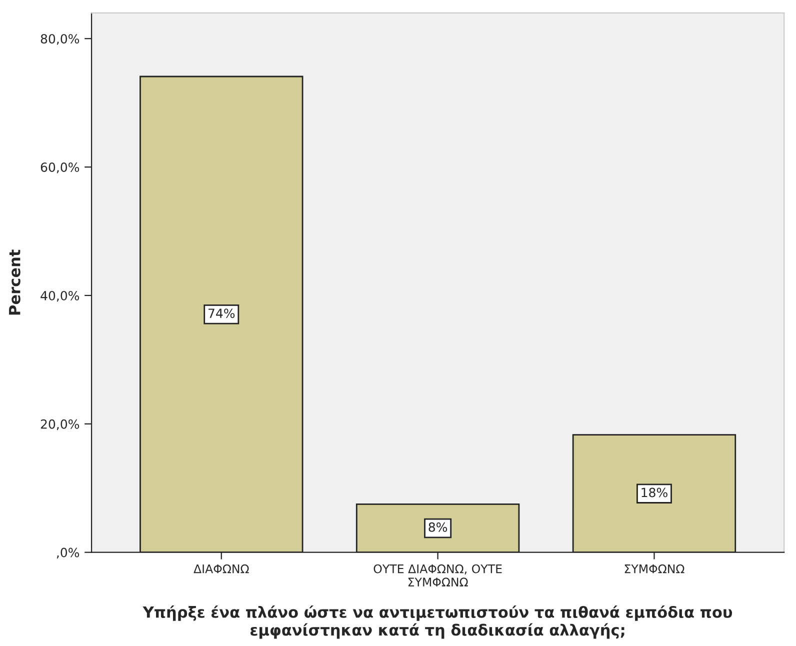  Describe the element at coordinates (68, 553) in the screenshot. I see `y-tick-label: ,0%` at that location.